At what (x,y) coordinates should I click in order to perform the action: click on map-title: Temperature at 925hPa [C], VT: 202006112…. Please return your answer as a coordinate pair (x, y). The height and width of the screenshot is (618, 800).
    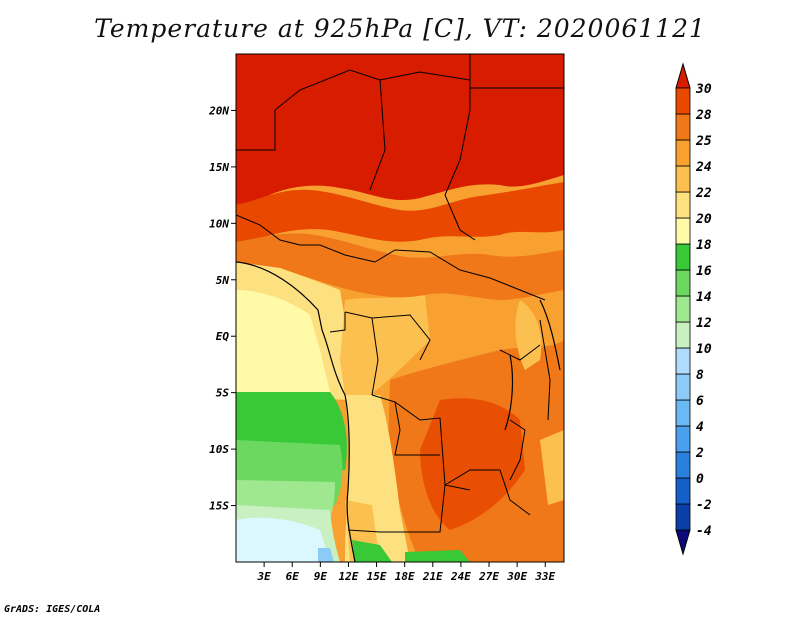
    Looking at the image, I should click on (400, 28).